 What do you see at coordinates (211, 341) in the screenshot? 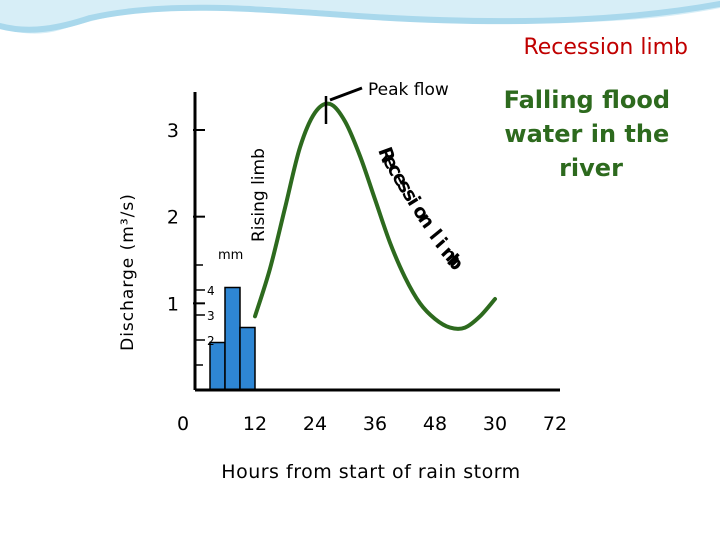
I see `rainfall-tick-label: 2` at bounding box center [211, 341].